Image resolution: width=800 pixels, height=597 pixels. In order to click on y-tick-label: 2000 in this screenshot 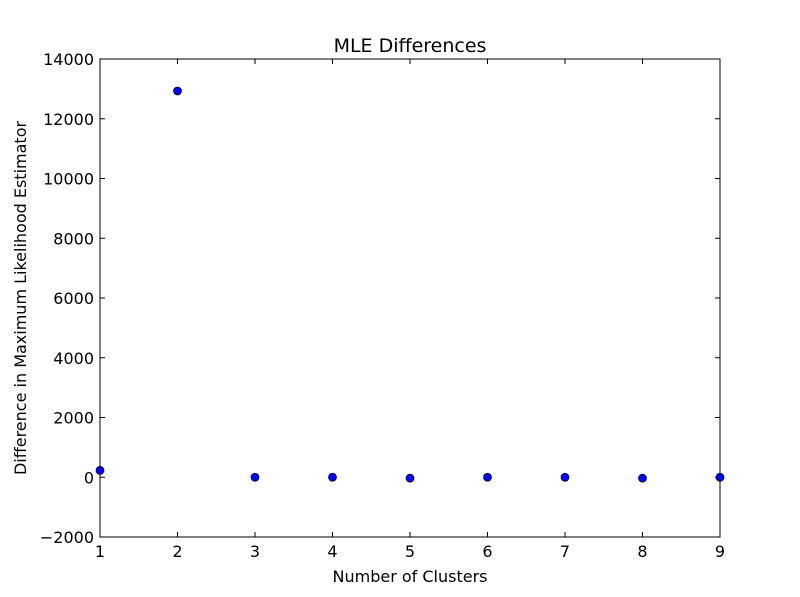, I will do `click(73, 418)`.